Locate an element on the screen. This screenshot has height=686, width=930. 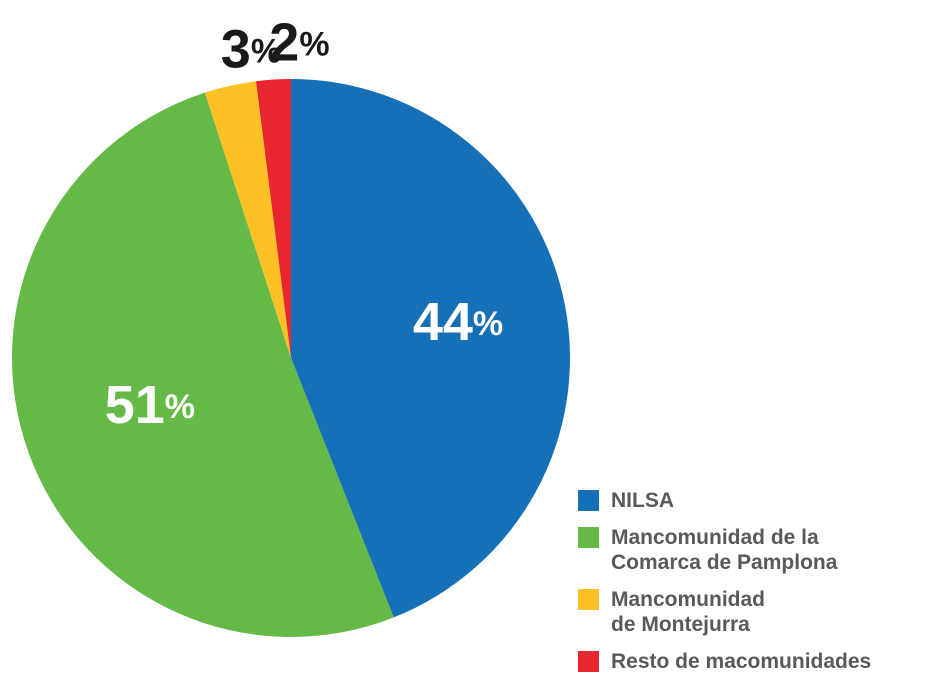
legend-label: Mancomunidad de la Comarca de Pamplona is located at coordinates (724, 550).